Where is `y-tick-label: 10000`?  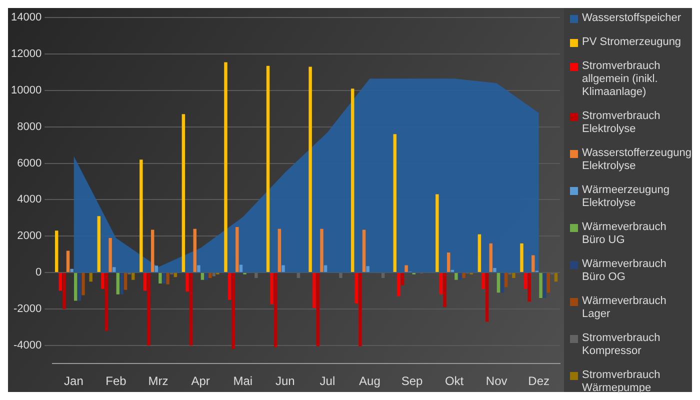
y-tick-label: 10000 is located at coordinates (26, 90).